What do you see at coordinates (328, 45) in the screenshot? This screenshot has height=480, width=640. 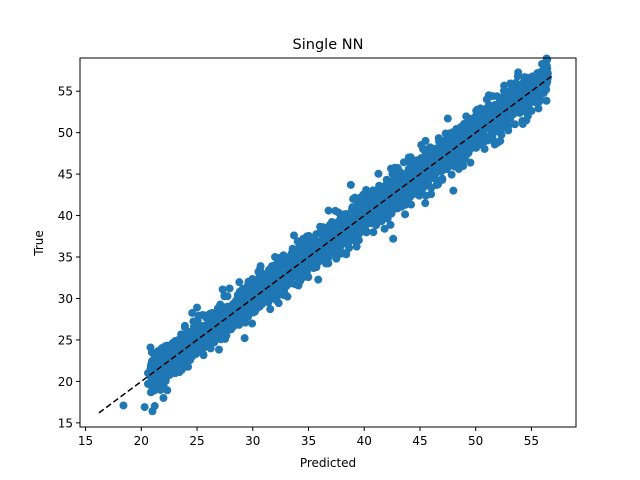 I see `chart-title: Single NN` at bounding box center [328, 45].